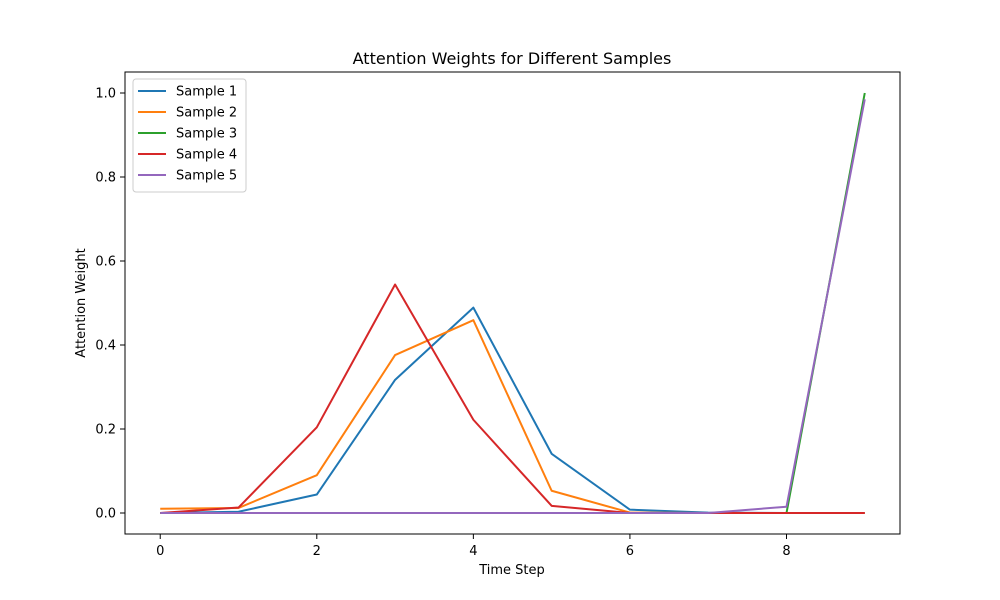  I want to click on legend-label-sample-3: Sample 3, so click(206, 134).